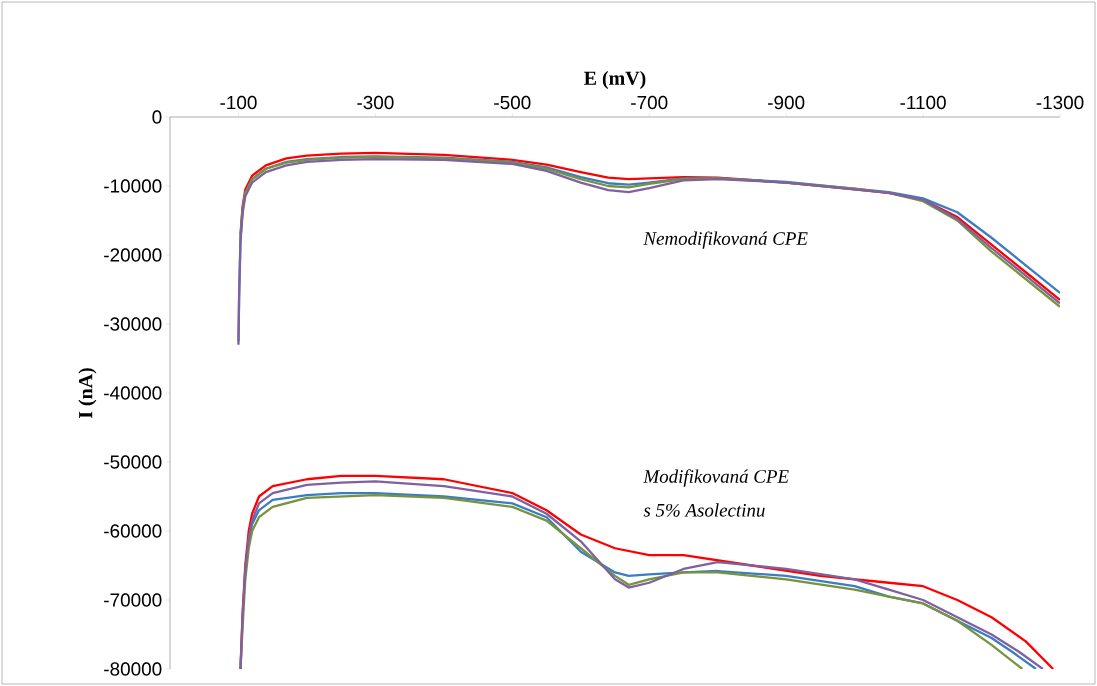 This screenshot has height=686, width=1097. Describe the element at coordinates (923, 102) in the screenshot. I see `x-tick-label: -1100` at that location.